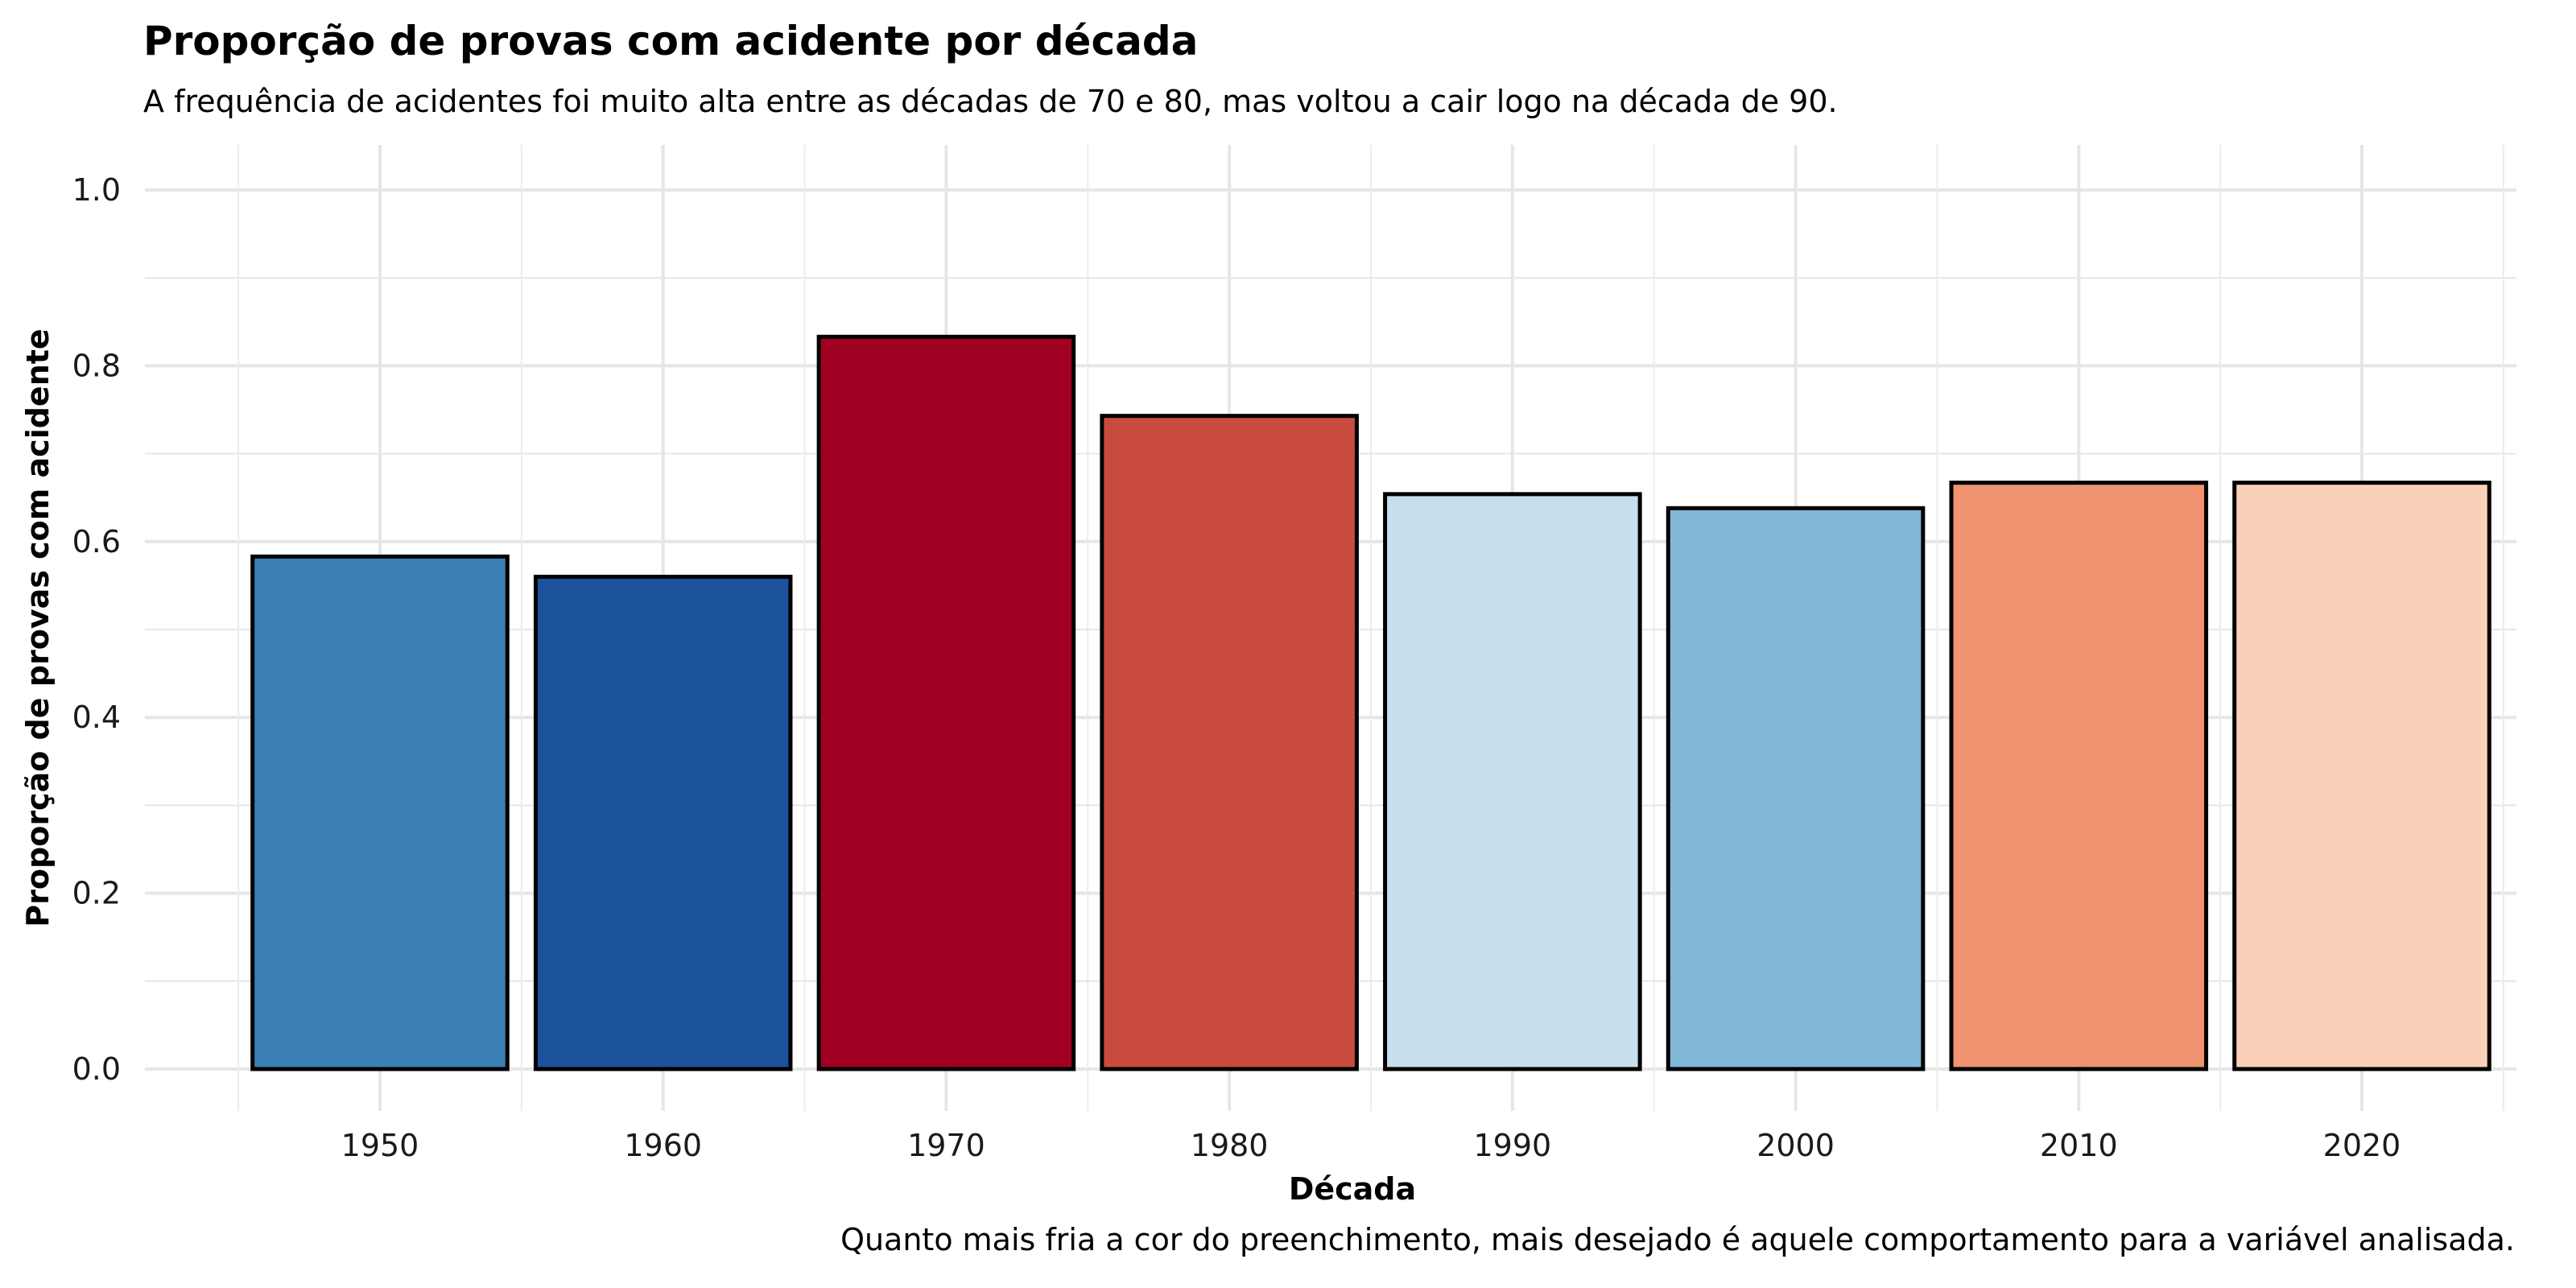 Image resolution: width=2576 pixels, height=1288 pixels. Describe the element at coordinates (1352, 1189) in the screenshot. I see `x-axis-title: Década` at that location.